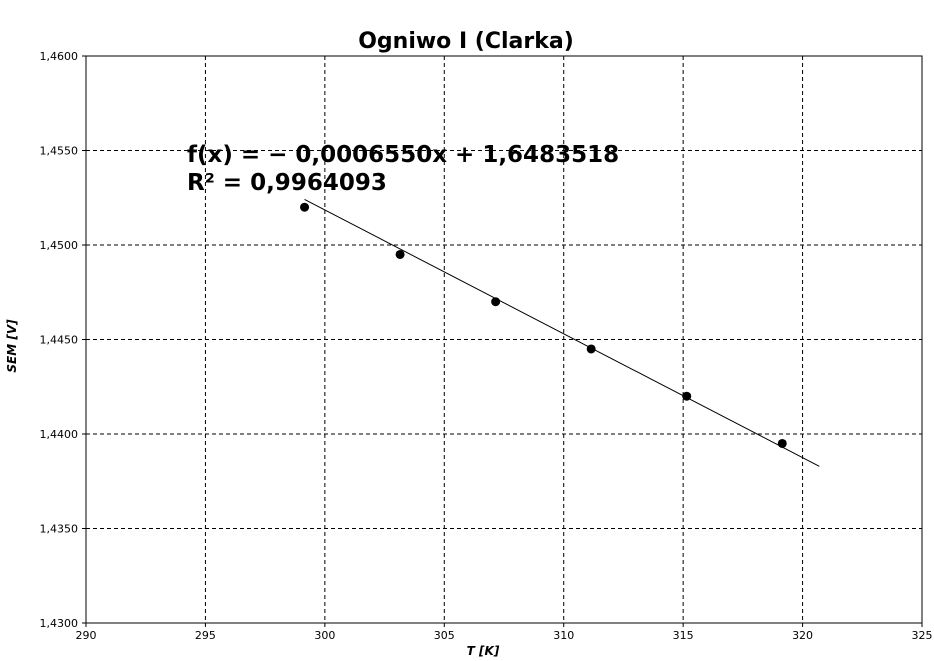  I want to click on x-axis-ticks: 290 295 300 305 310 315 320 325, so click(504, 632).